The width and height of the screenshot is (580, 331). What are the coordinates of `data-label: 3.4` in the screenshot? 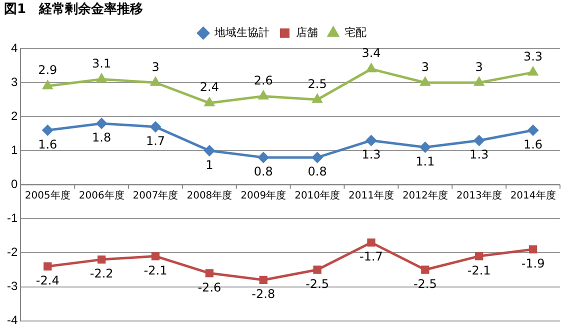 It's located at (371, 53).